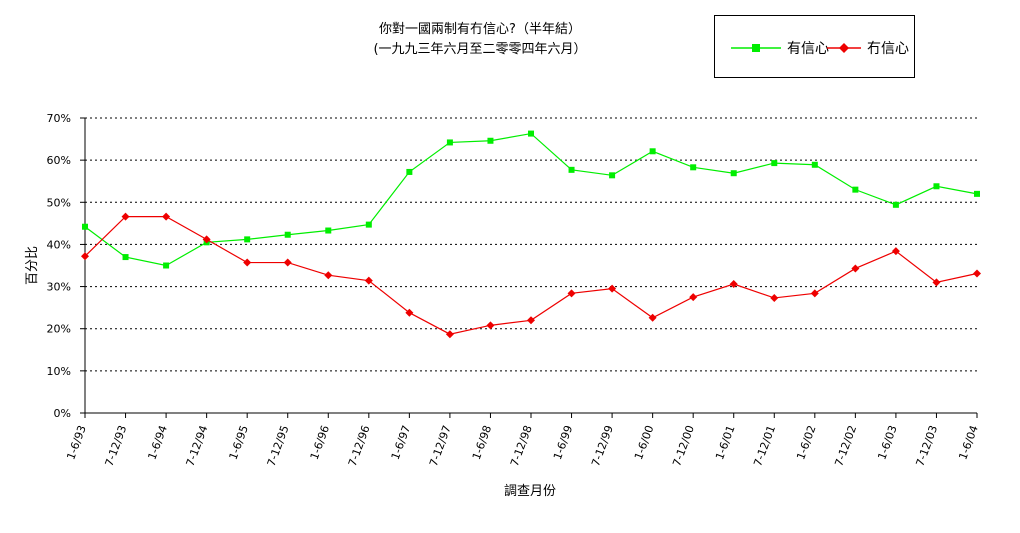  What do you see at coordinates (32, 265) in the screenshot?
I see `y-axis-title: 百分比` at bounding box center [32, 265].